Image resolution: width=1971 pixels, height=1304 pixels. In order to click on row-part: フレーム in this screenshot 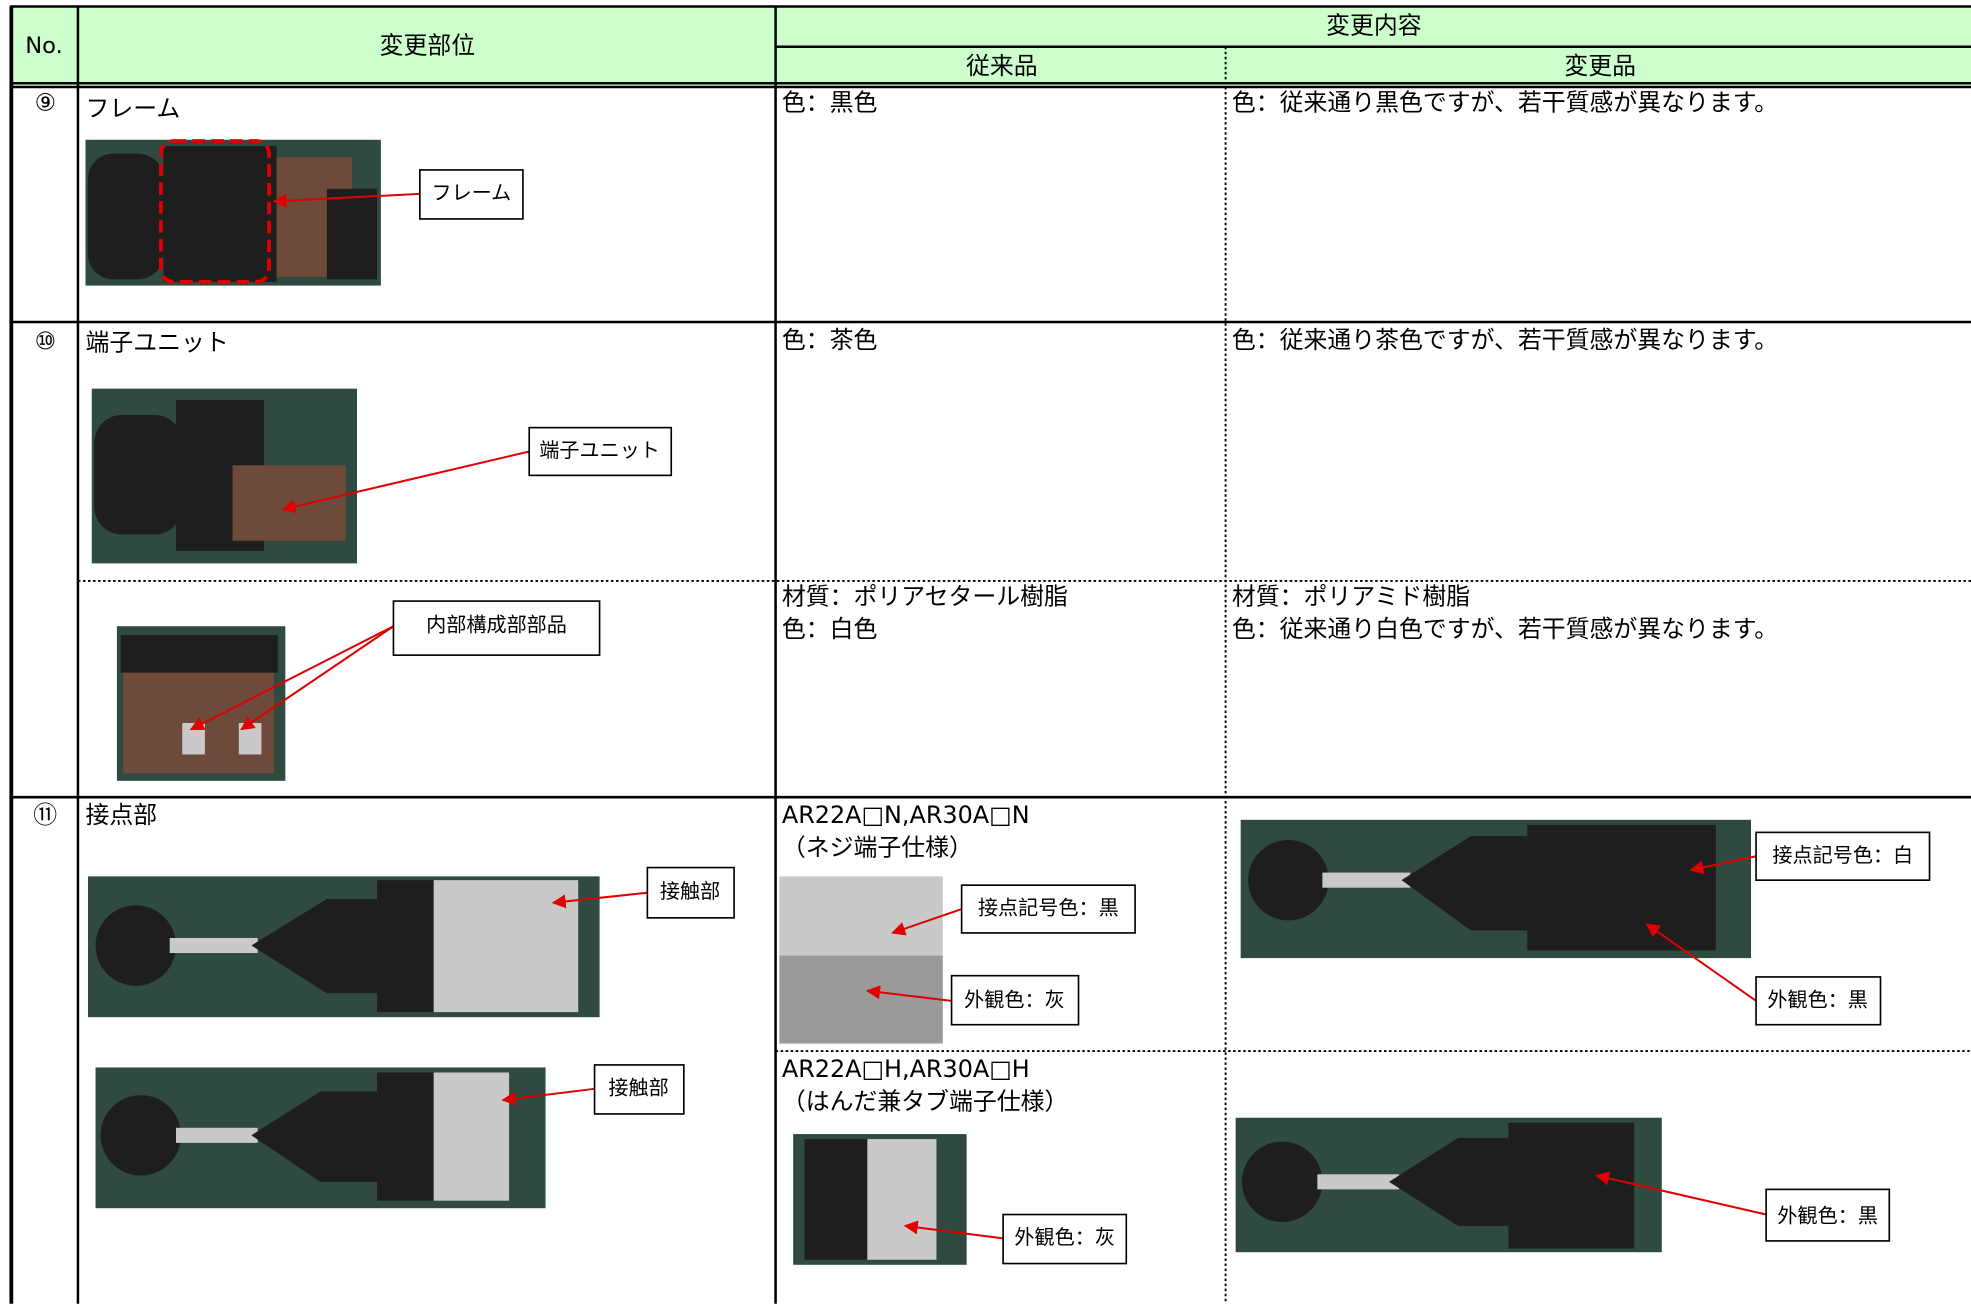, I will do `click(132, 109)`.